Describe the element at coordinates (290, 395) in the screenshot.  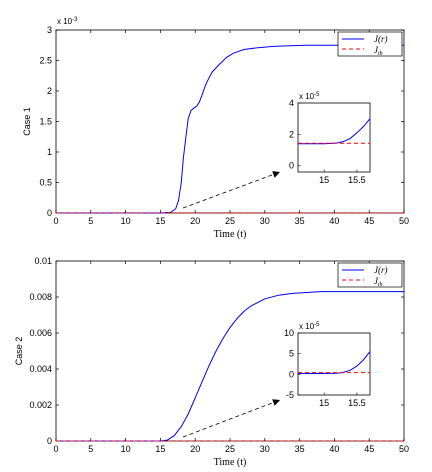
I see `inset-y-tick-label: -5` at that location.